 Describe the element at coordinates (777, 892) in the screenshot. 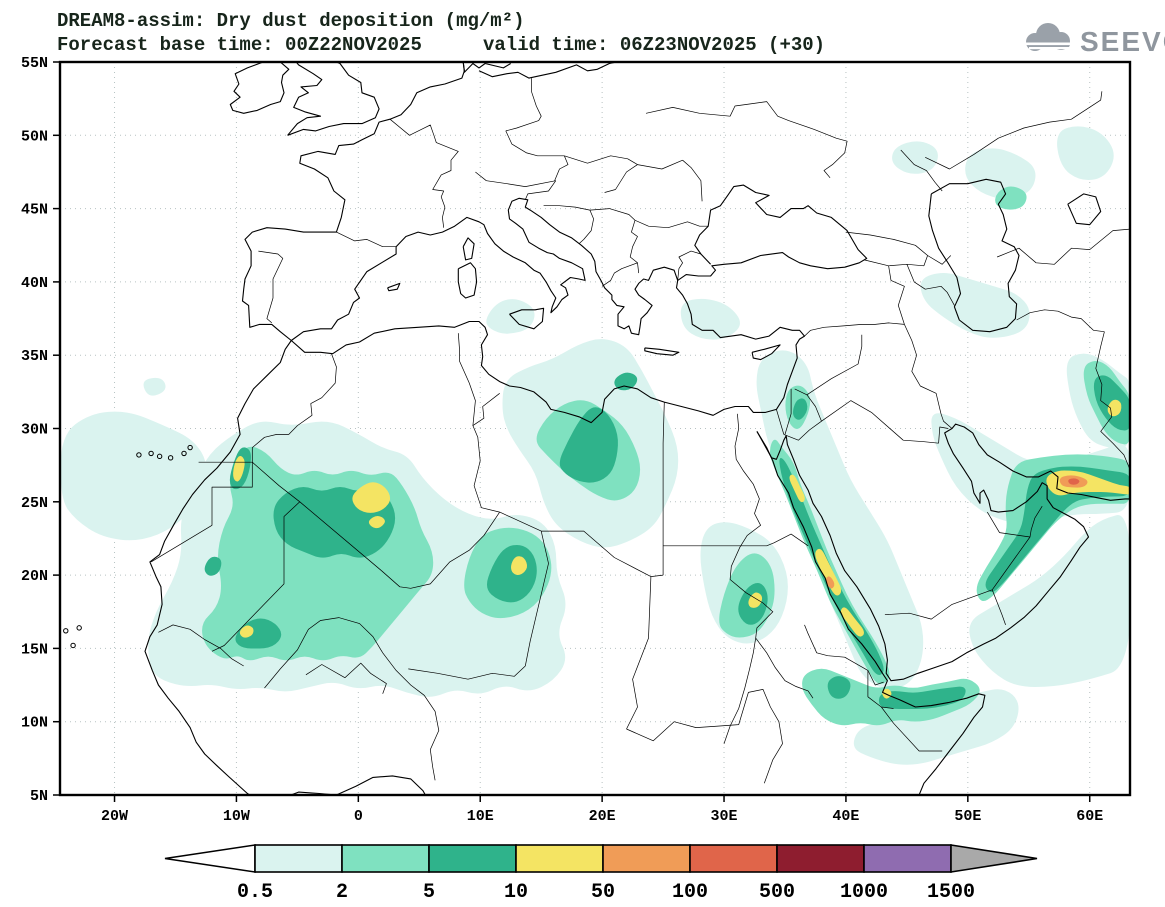

I see `colorbar-label: 500` at that location.